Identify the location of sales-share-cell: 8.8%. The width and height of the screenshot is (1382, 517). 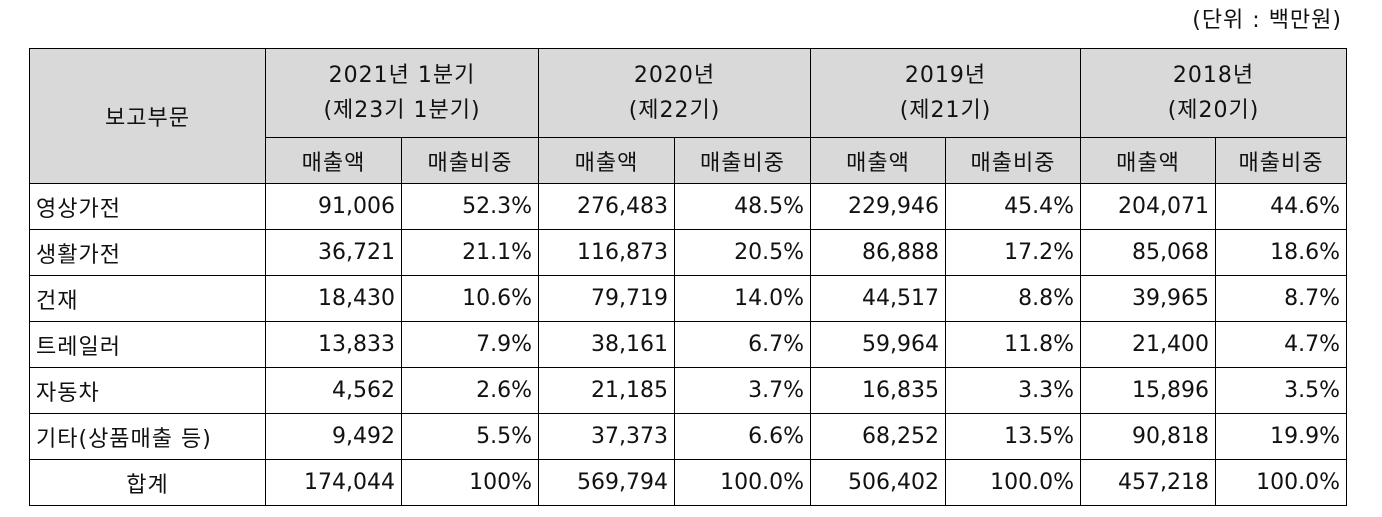
(1013, 298).